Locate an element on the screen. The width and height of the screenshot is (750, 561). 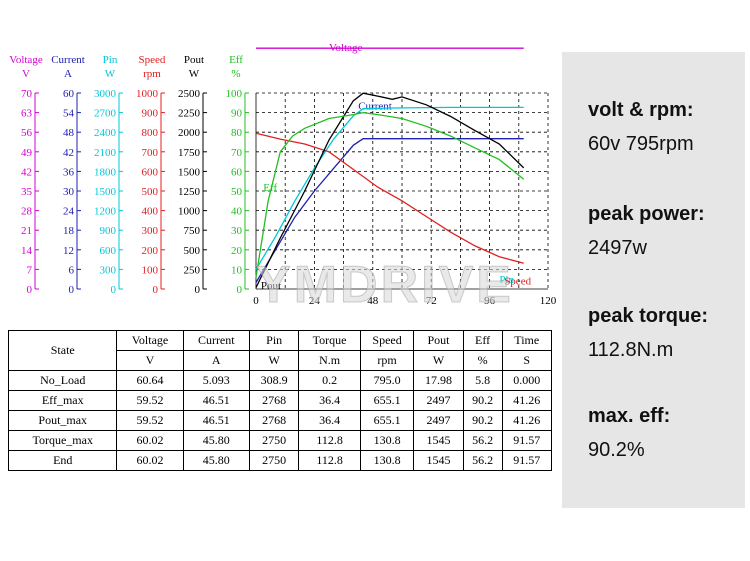
series-line-current is located at coordinates (389, 210).